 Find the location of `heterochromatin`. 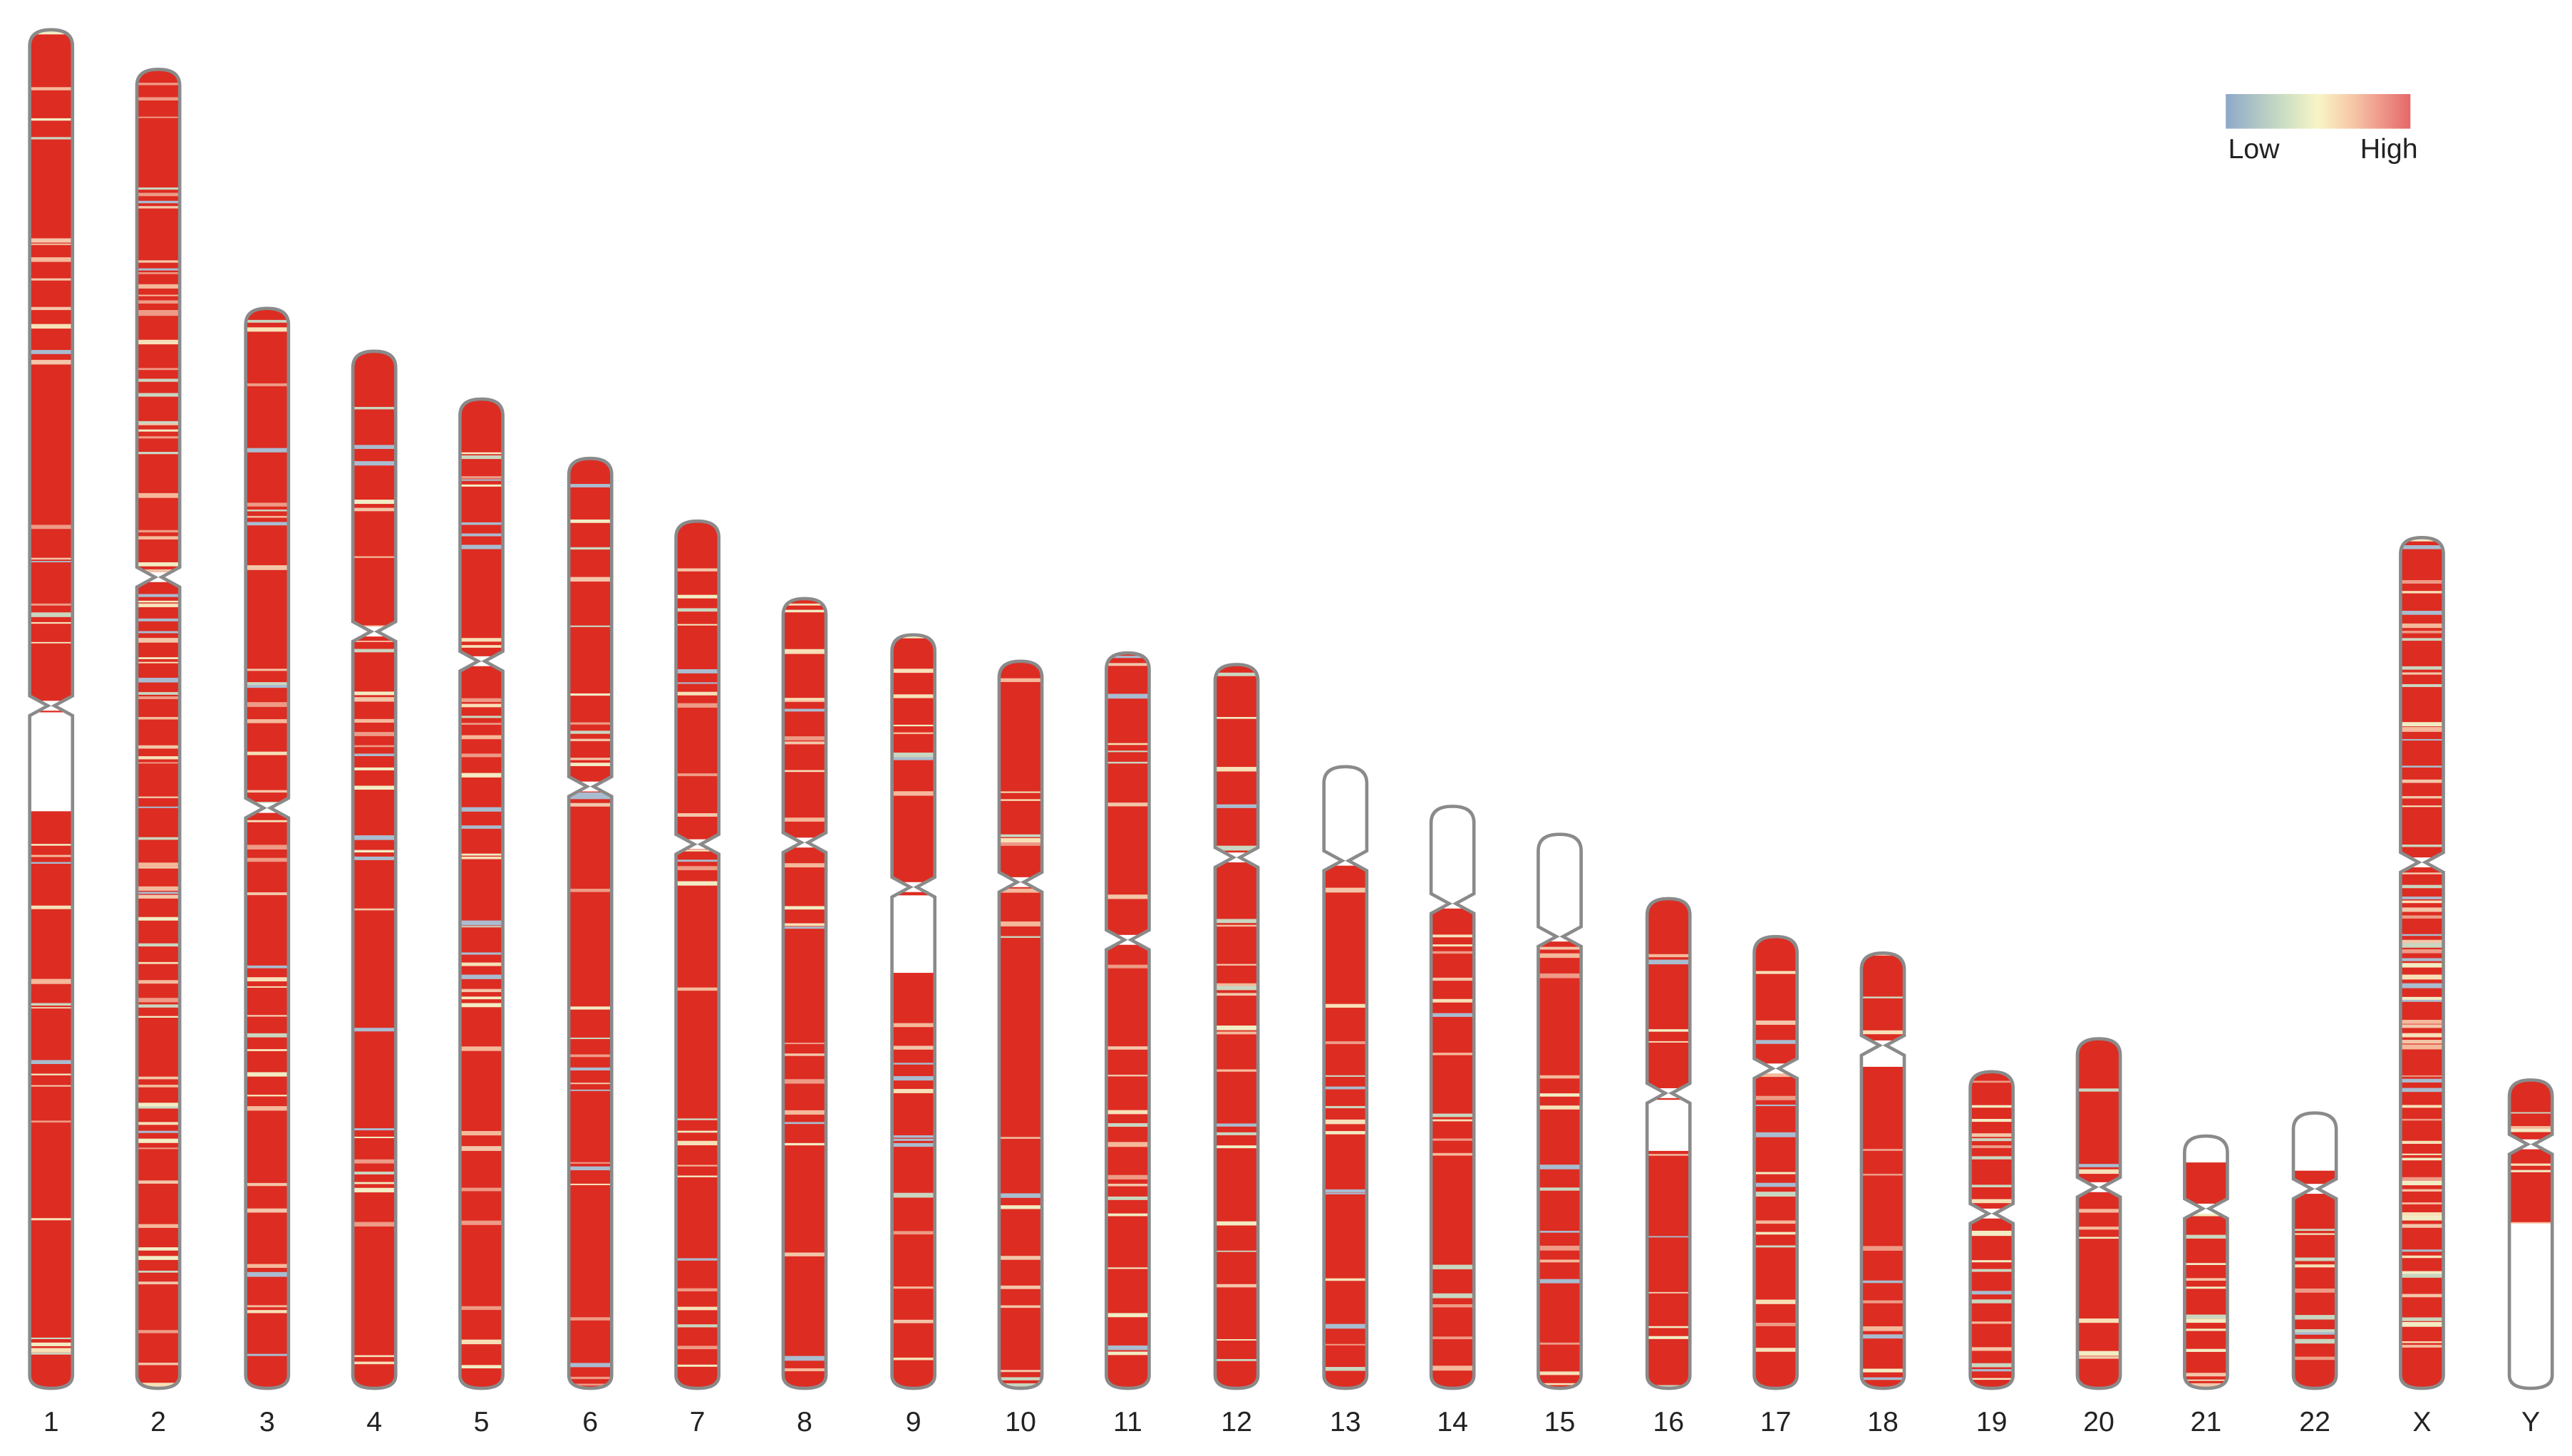

heterochromatin is located at coordinates (2315, 1141).